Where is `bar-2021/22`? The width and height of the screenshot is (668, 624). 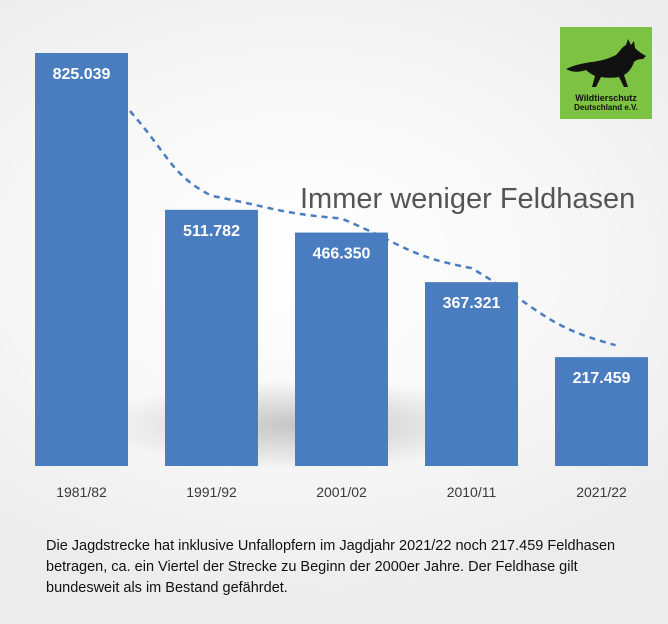
bar-2021/22 is located at coordinates (601, 411).